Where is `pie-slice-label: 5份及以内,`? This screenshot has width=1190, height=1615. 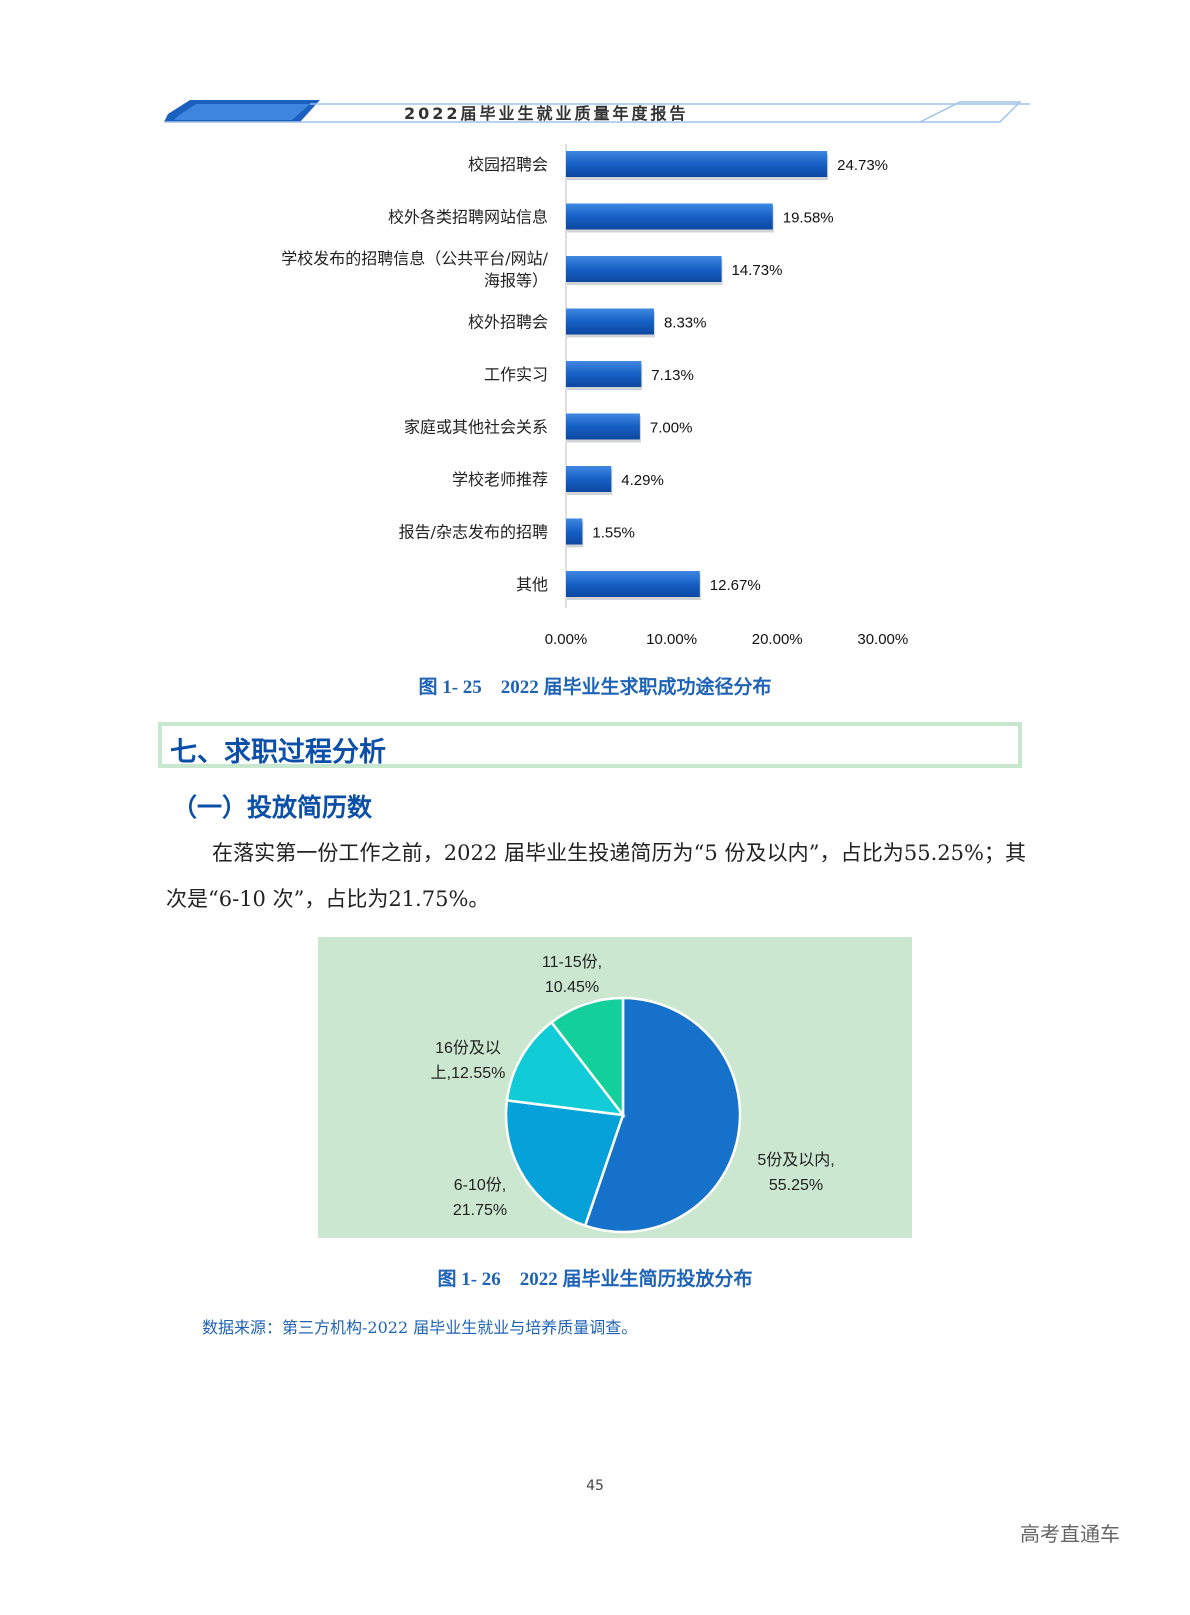 pie-slice-label: 5份及以内, is located at coordinates (795, 1160).